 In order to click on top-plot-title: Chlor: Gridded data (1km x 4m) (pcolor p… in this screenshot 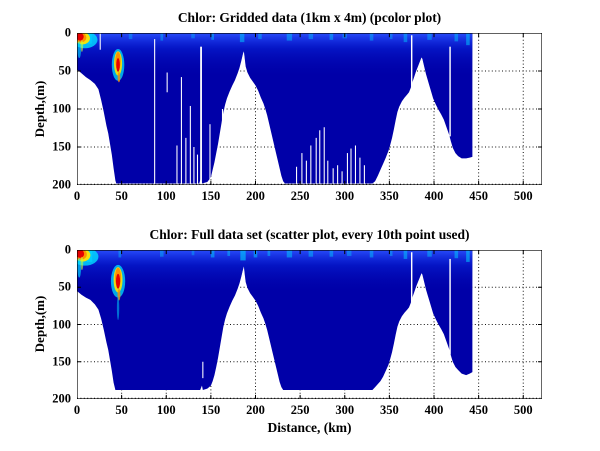, I will do `click(309, 17)`.